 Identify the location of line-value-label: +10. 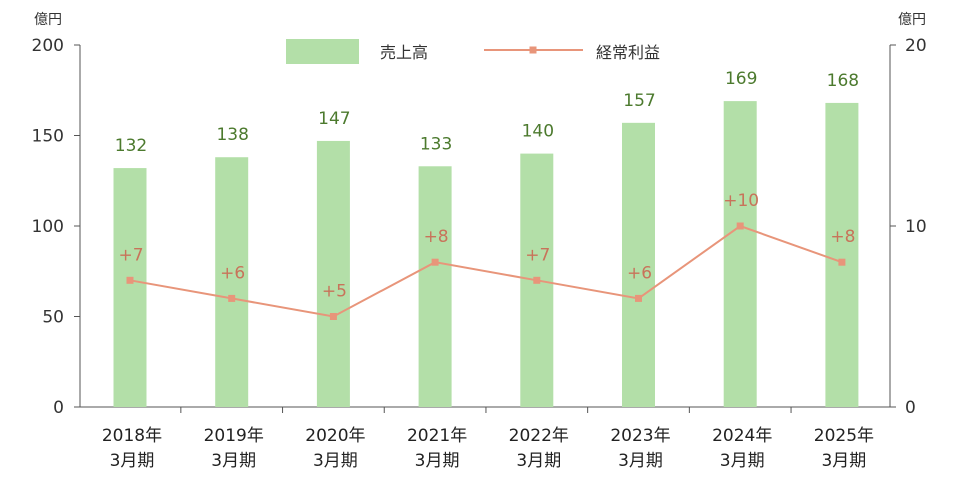
(741, 201).